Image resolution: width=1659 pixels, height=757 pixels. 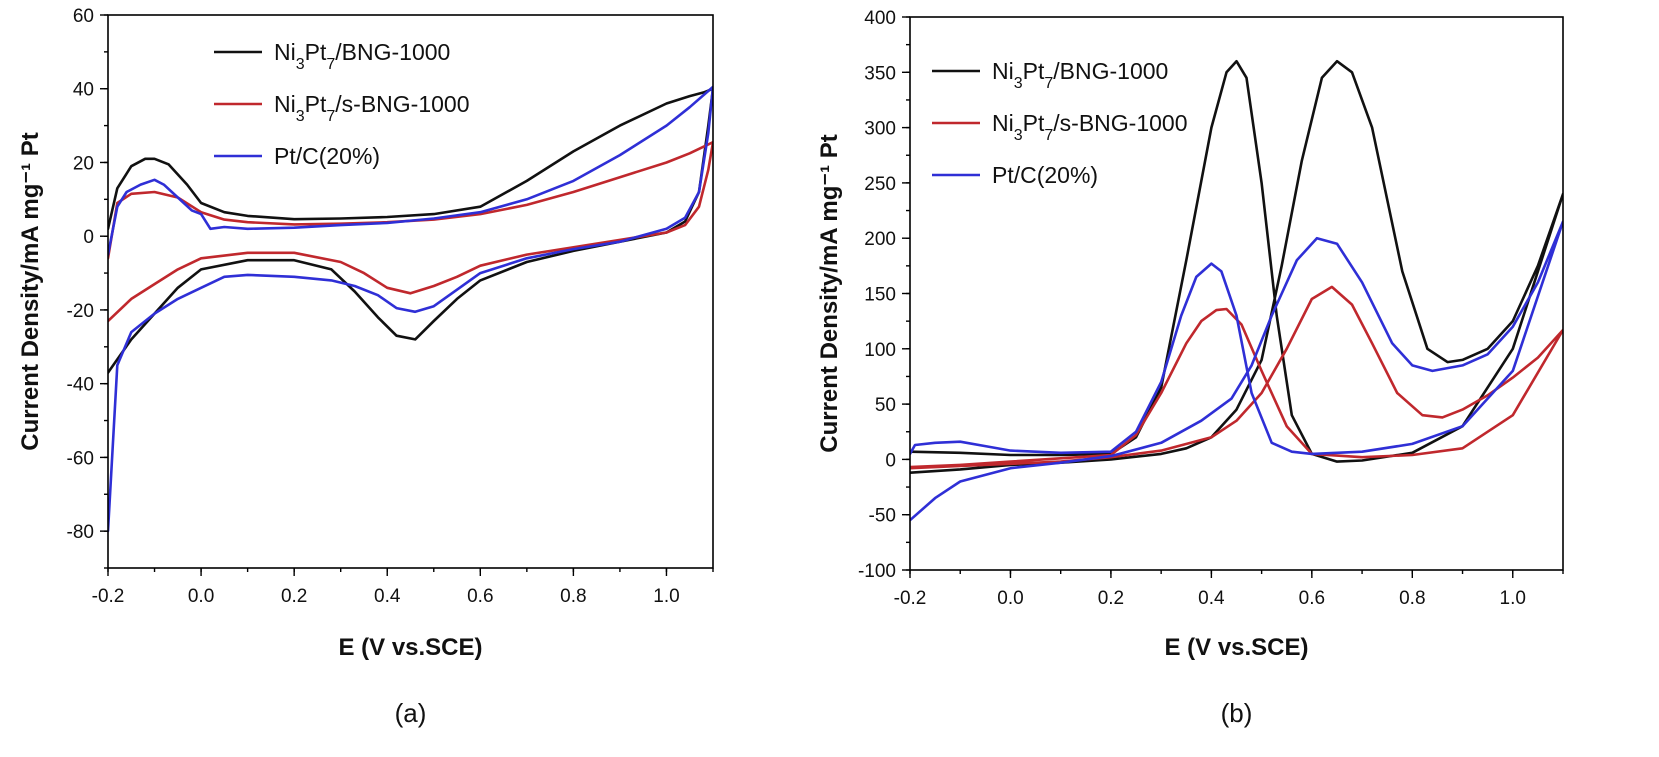 What do you see at coordinates (877, 571) in the screenshot?
I see `y-tick-label: -100` at bounding box center [877, 571].